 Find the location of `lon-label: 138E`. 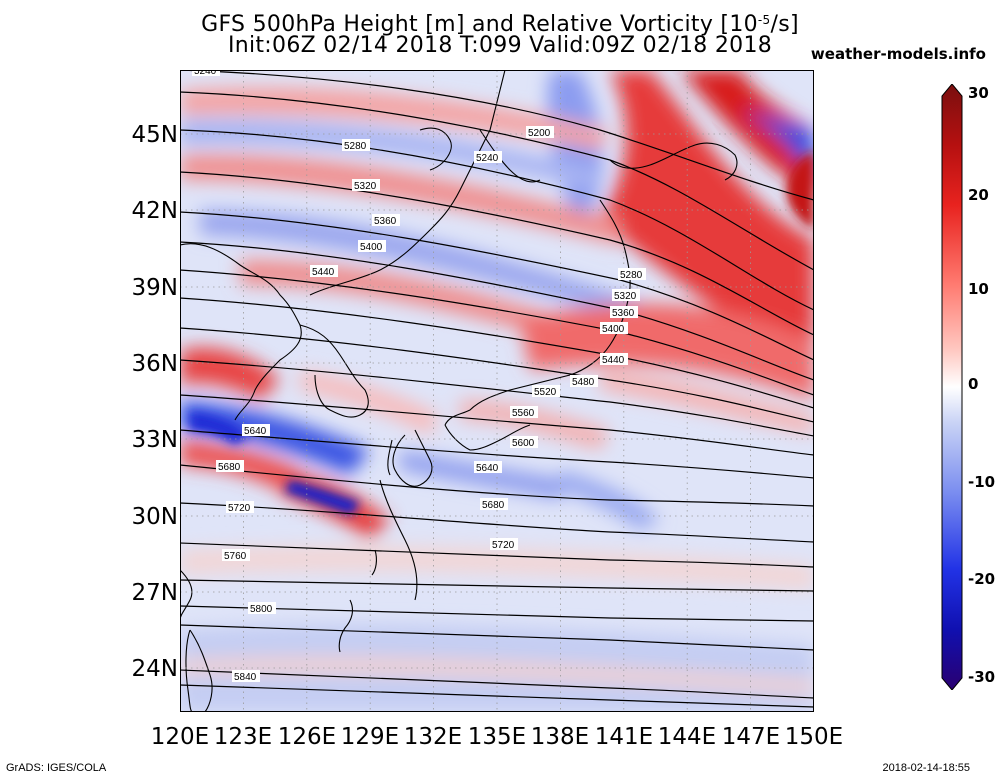

lon-label: 138E is located at coordinates (560, 737).